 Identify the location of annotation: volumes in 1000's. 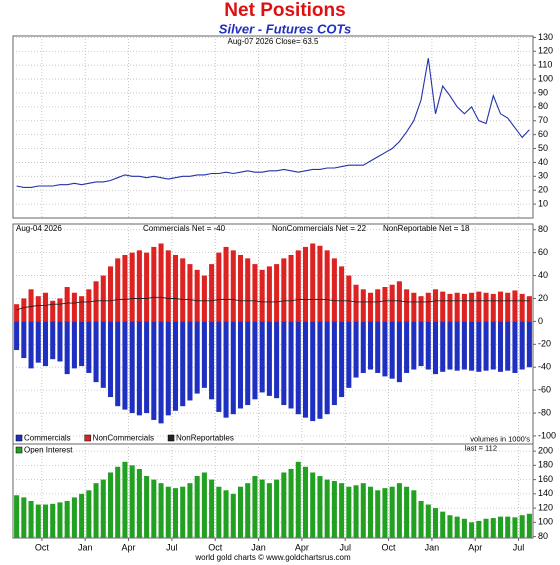
(500, 438).